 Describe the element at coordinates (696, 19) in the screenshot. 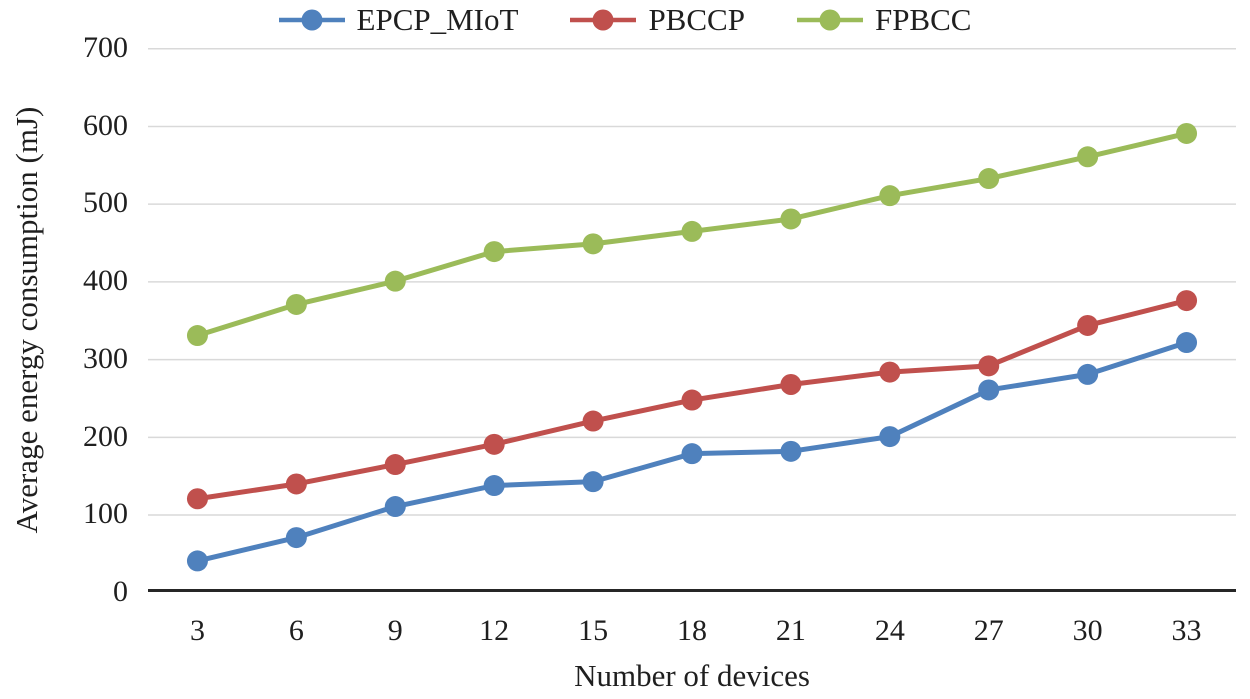

I see `legend-label: PBCCP` at that location.